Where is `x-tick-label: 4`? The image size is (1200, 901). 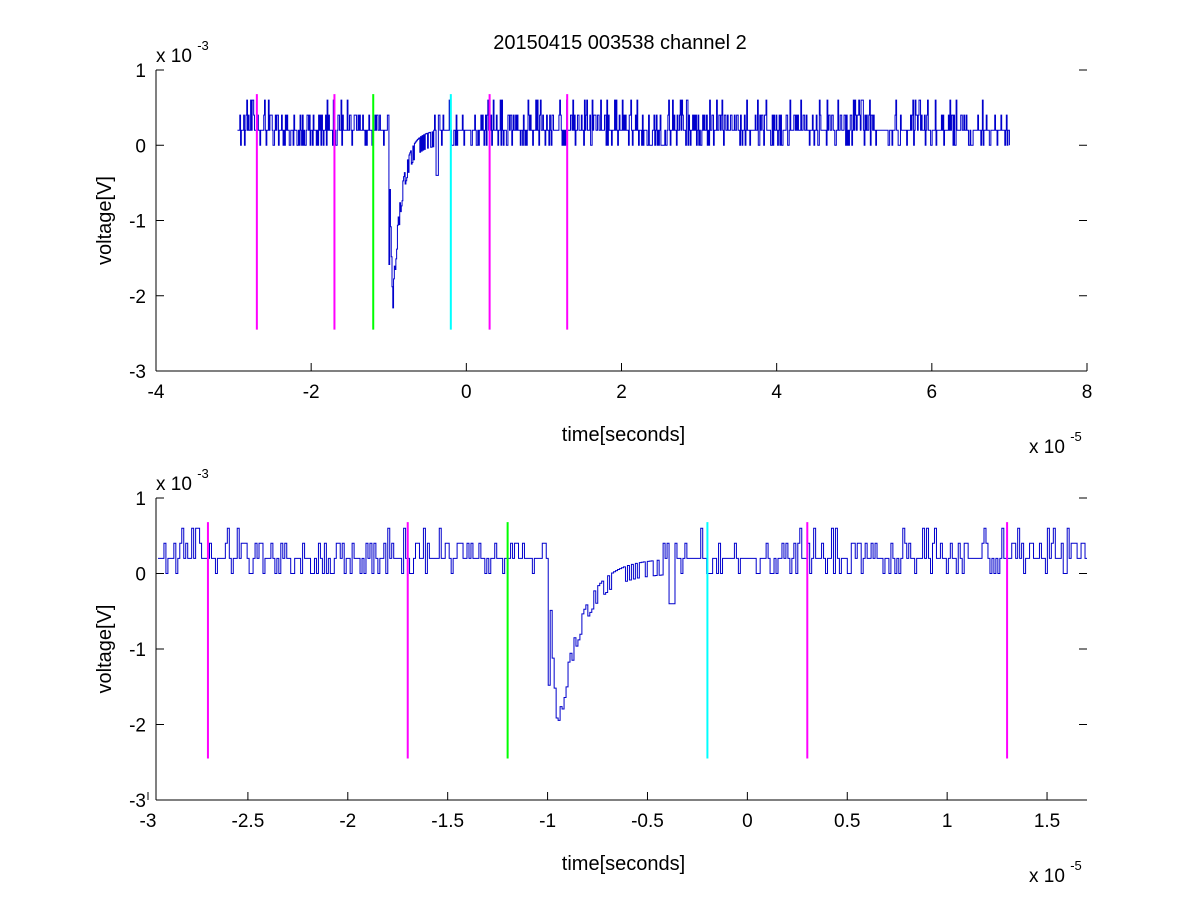 x-tick-label: 4 is located at coordinates (776, 392).